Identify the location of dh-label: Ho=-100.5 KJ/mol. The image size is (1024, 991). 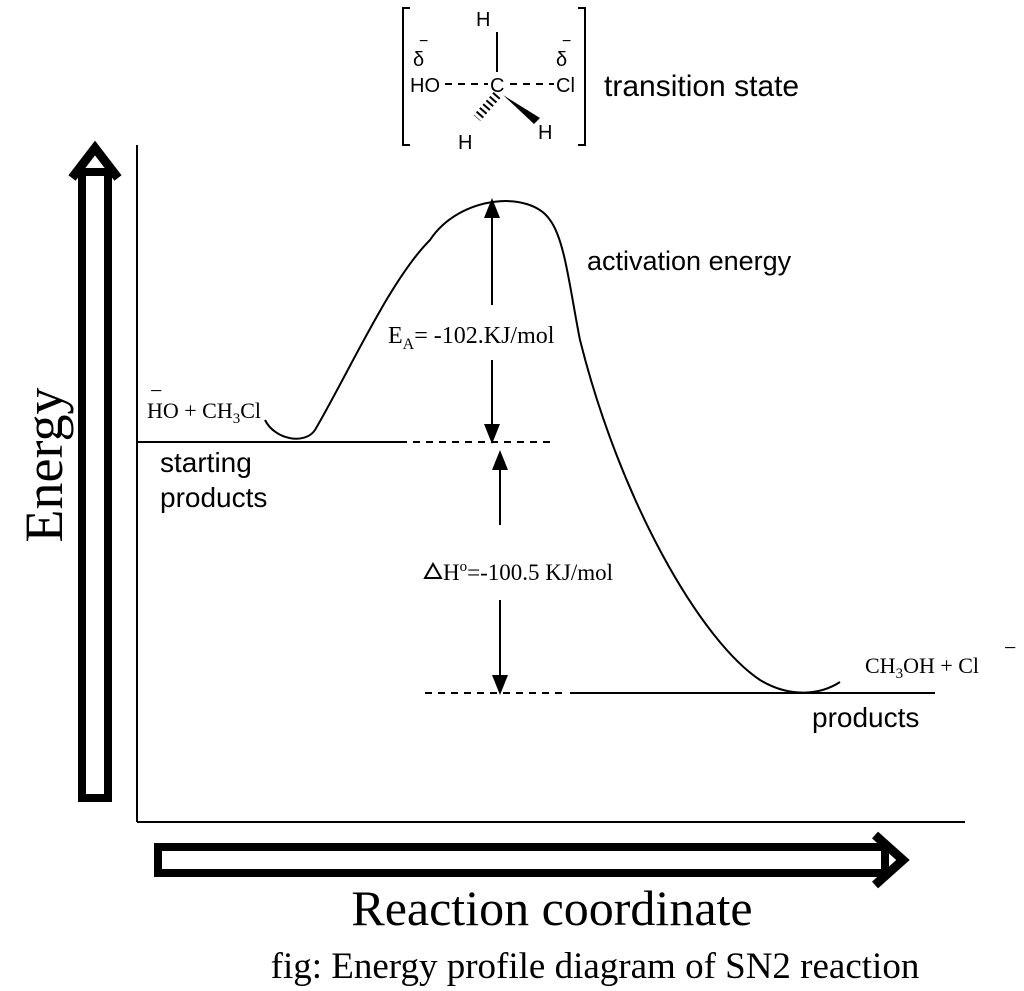
(528, 572).